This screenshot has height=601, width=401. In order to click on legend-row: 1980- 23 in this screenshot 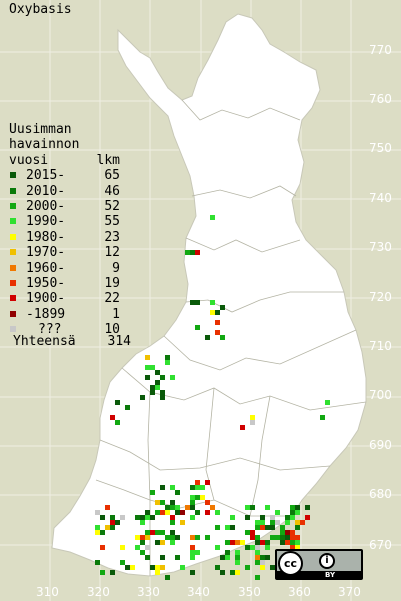, I will do `click(64, 237)`.